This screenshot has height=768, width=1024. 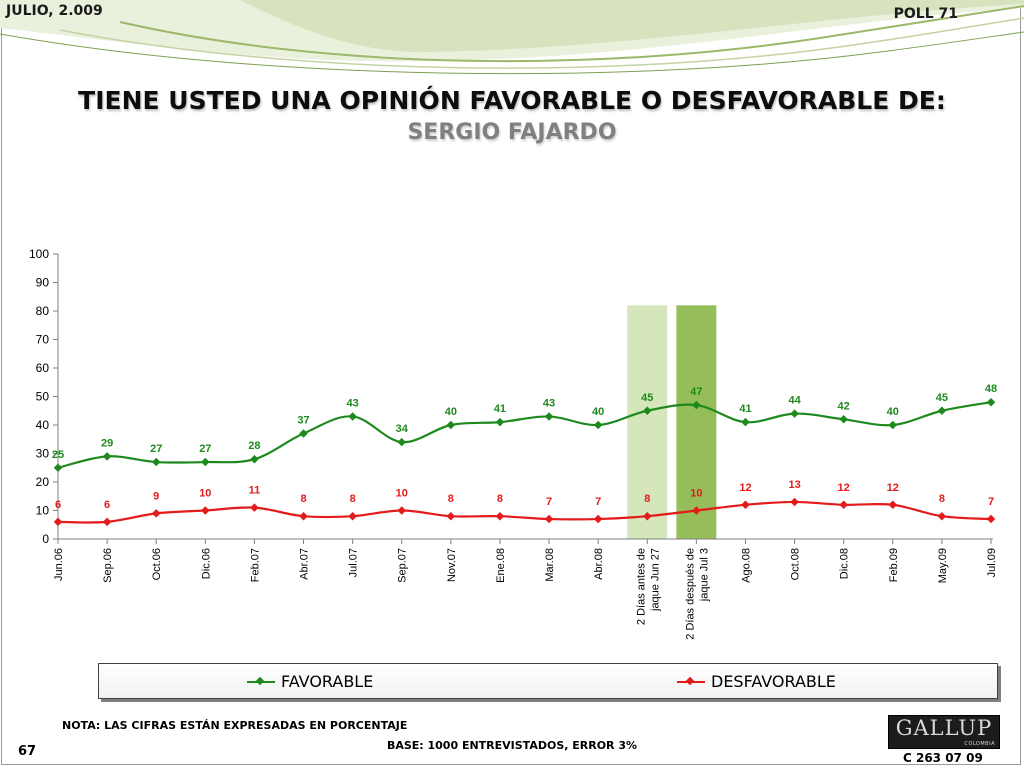 What do you see at coordinates (524, 512) in the screenshot?
I see `series-desfavorable-line` at bounding box center [524, 512].